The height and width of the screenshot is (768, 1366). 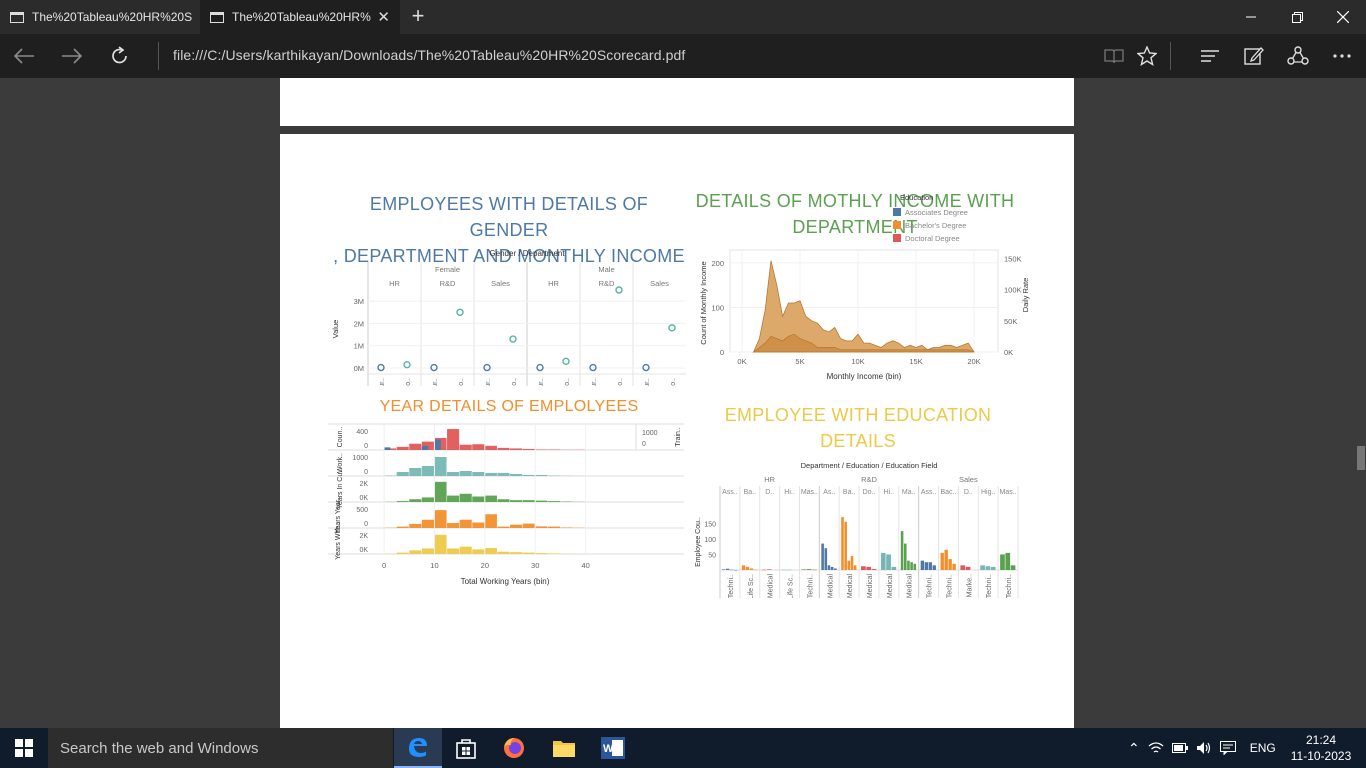 I want to click on department-label: Sales, so click(x=659, y=283).